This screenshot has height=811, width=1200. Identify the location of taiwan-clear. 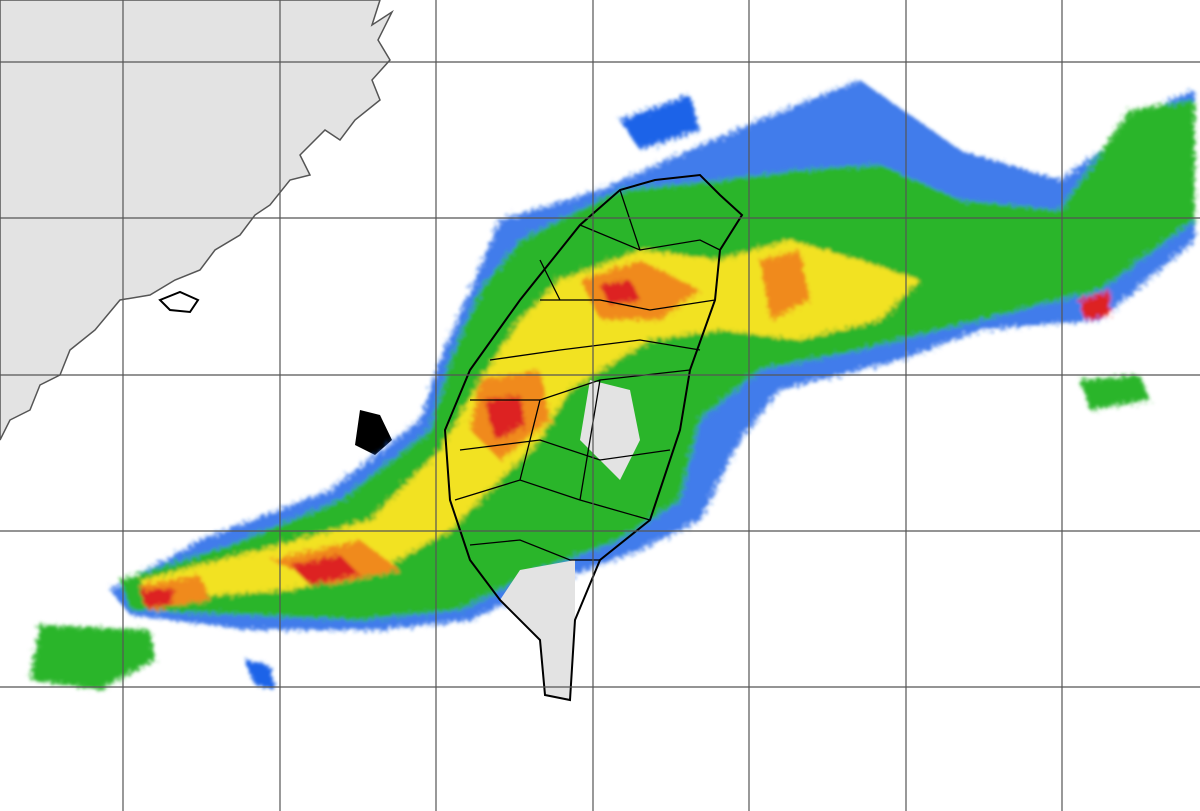
(570, 540).